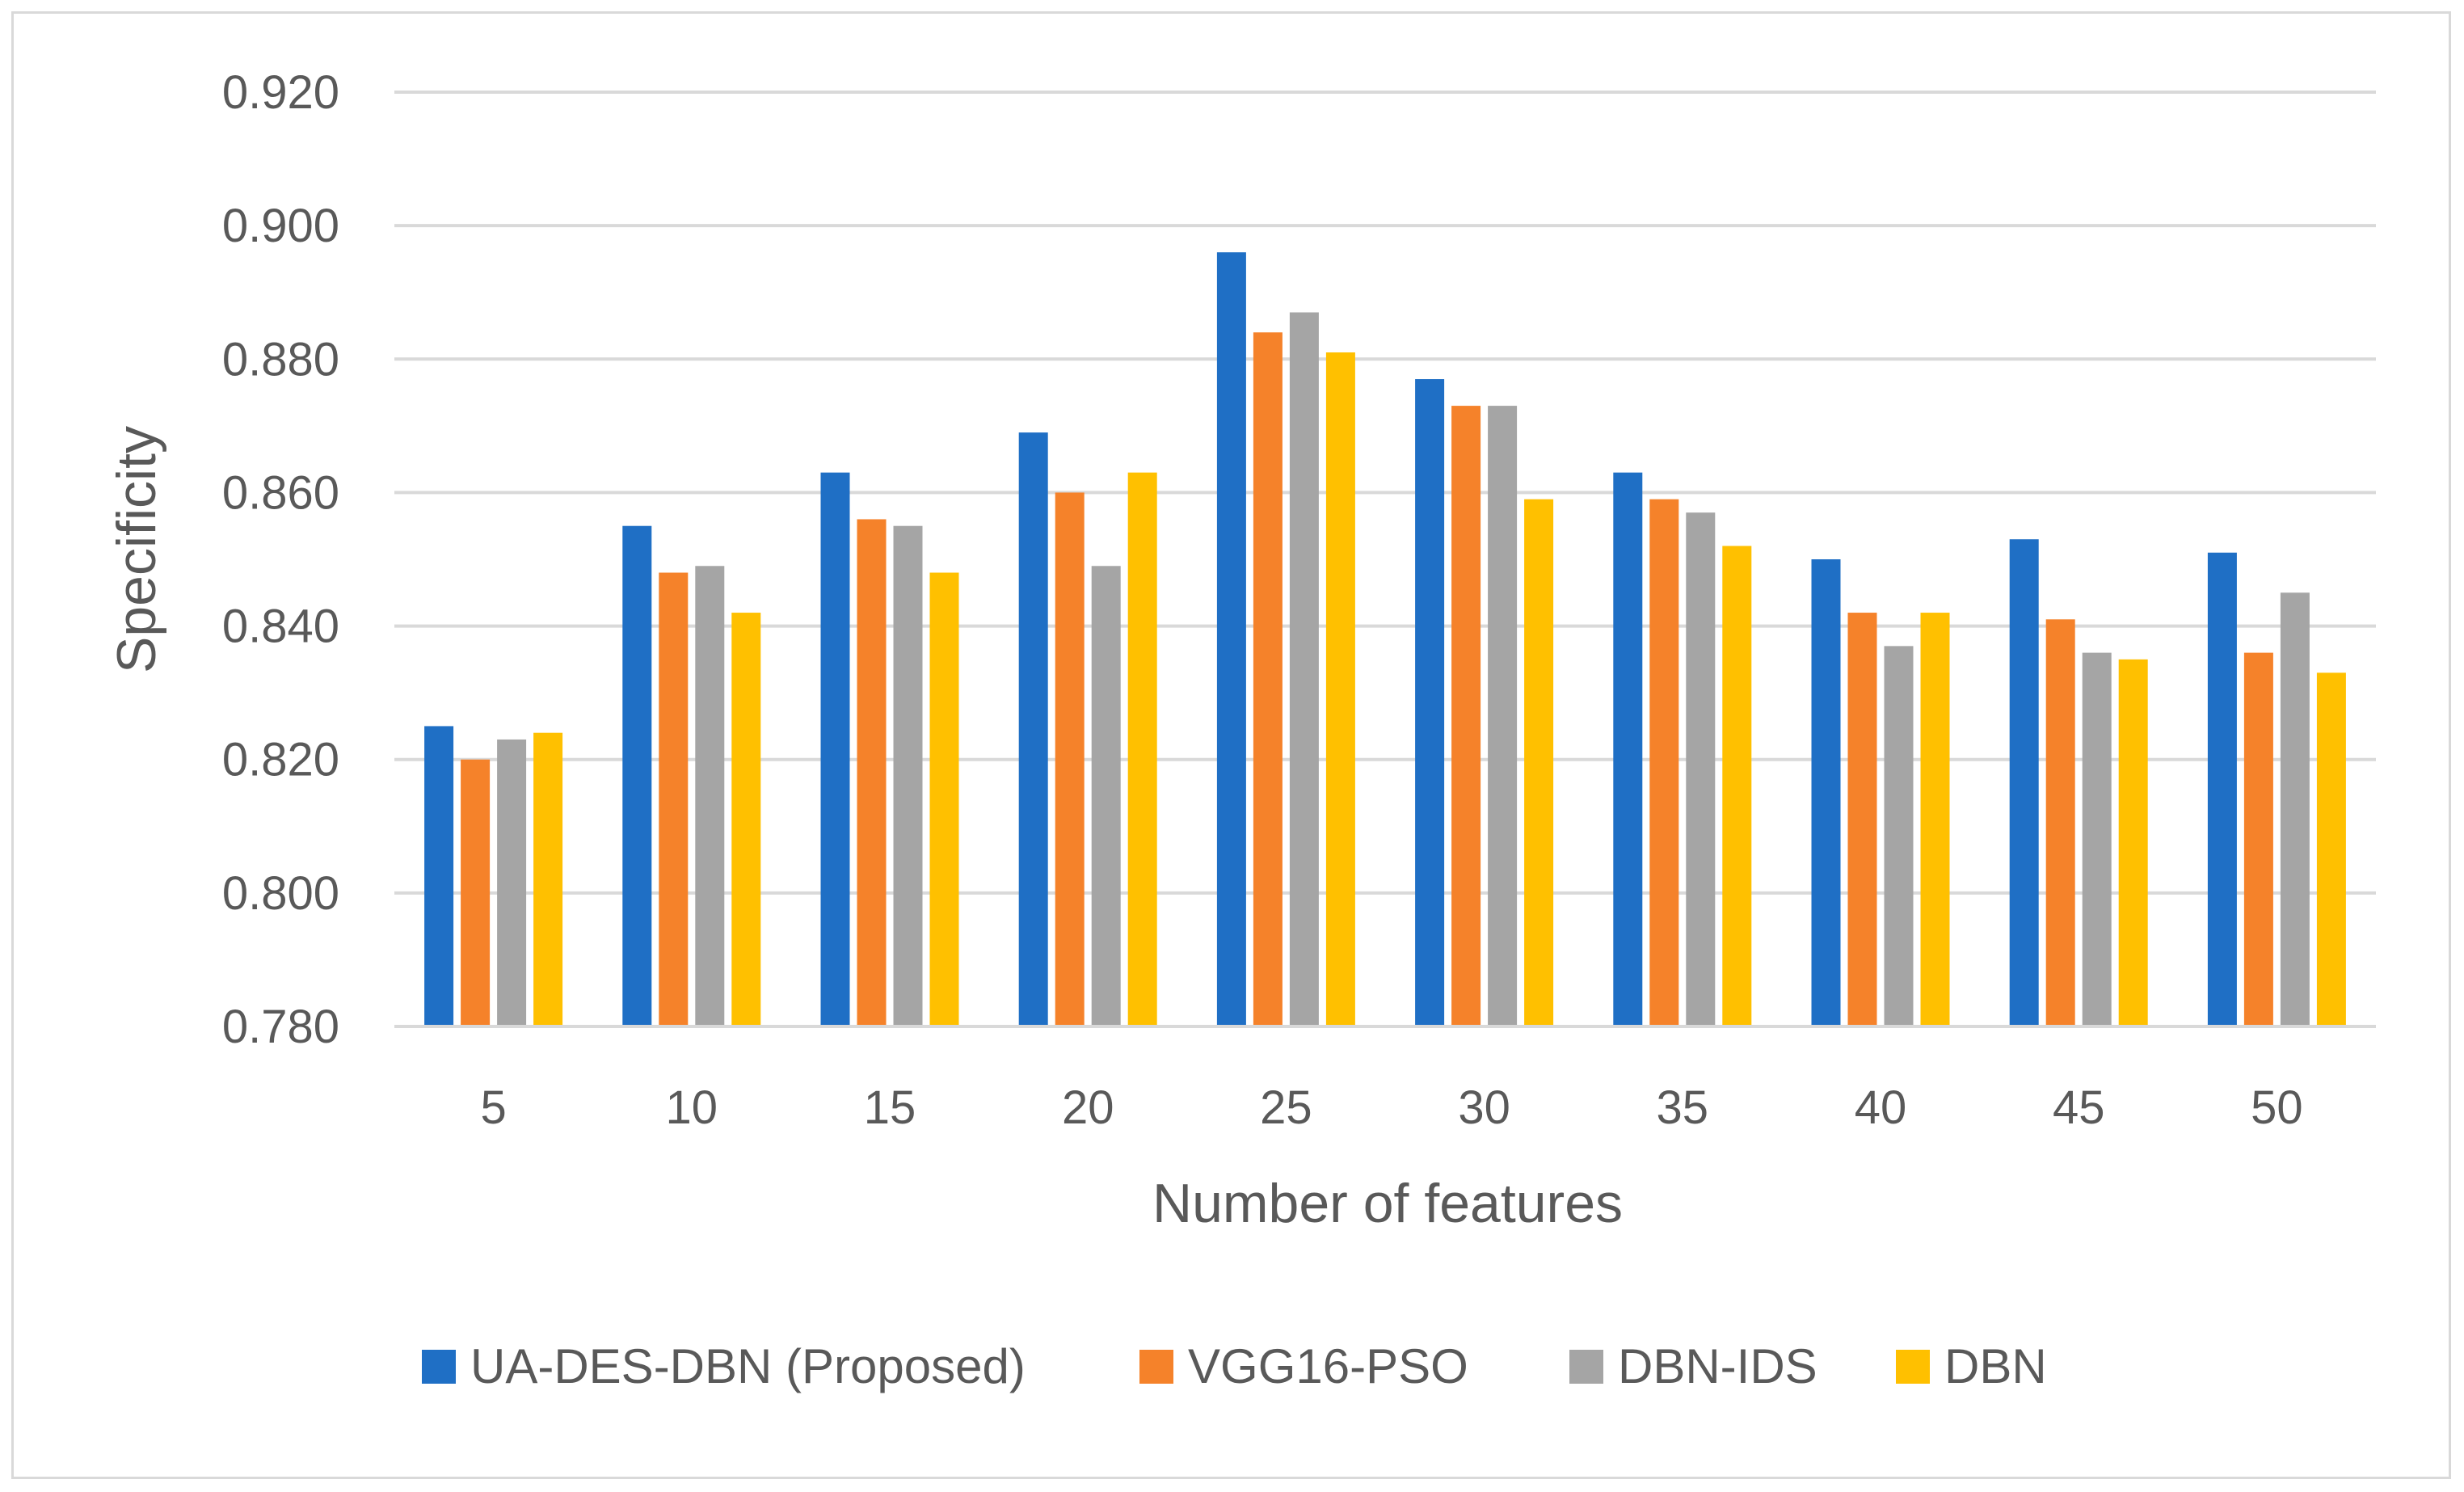 The width and height of the screenshot is (2464, 1492). What do you see at coordinates (1387, 1203) in the screenshot?
I see `x-axis-title: Number of features` at bounding box center [1387, 1203].